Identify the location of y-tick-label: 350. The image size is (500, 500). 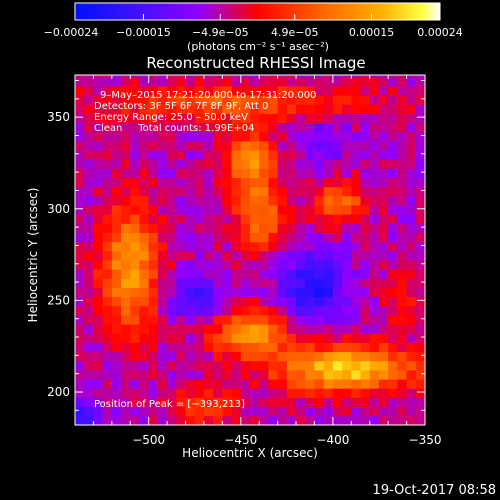
(58, 117).